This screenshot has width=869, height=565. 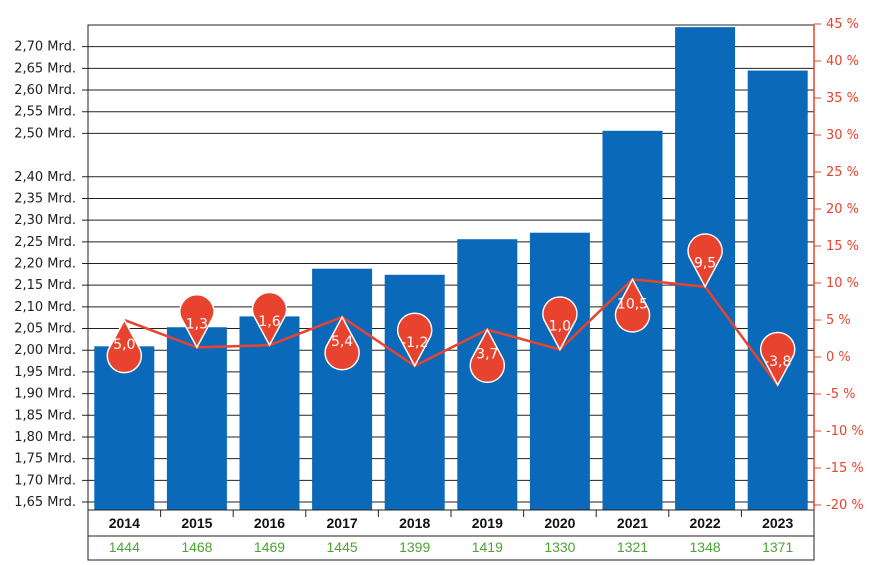 What do you see at coordinates (45, 415) in the screenshot?
I see `left-tick-label: 1,85 Mrd.` at bounding box center [45, 415].